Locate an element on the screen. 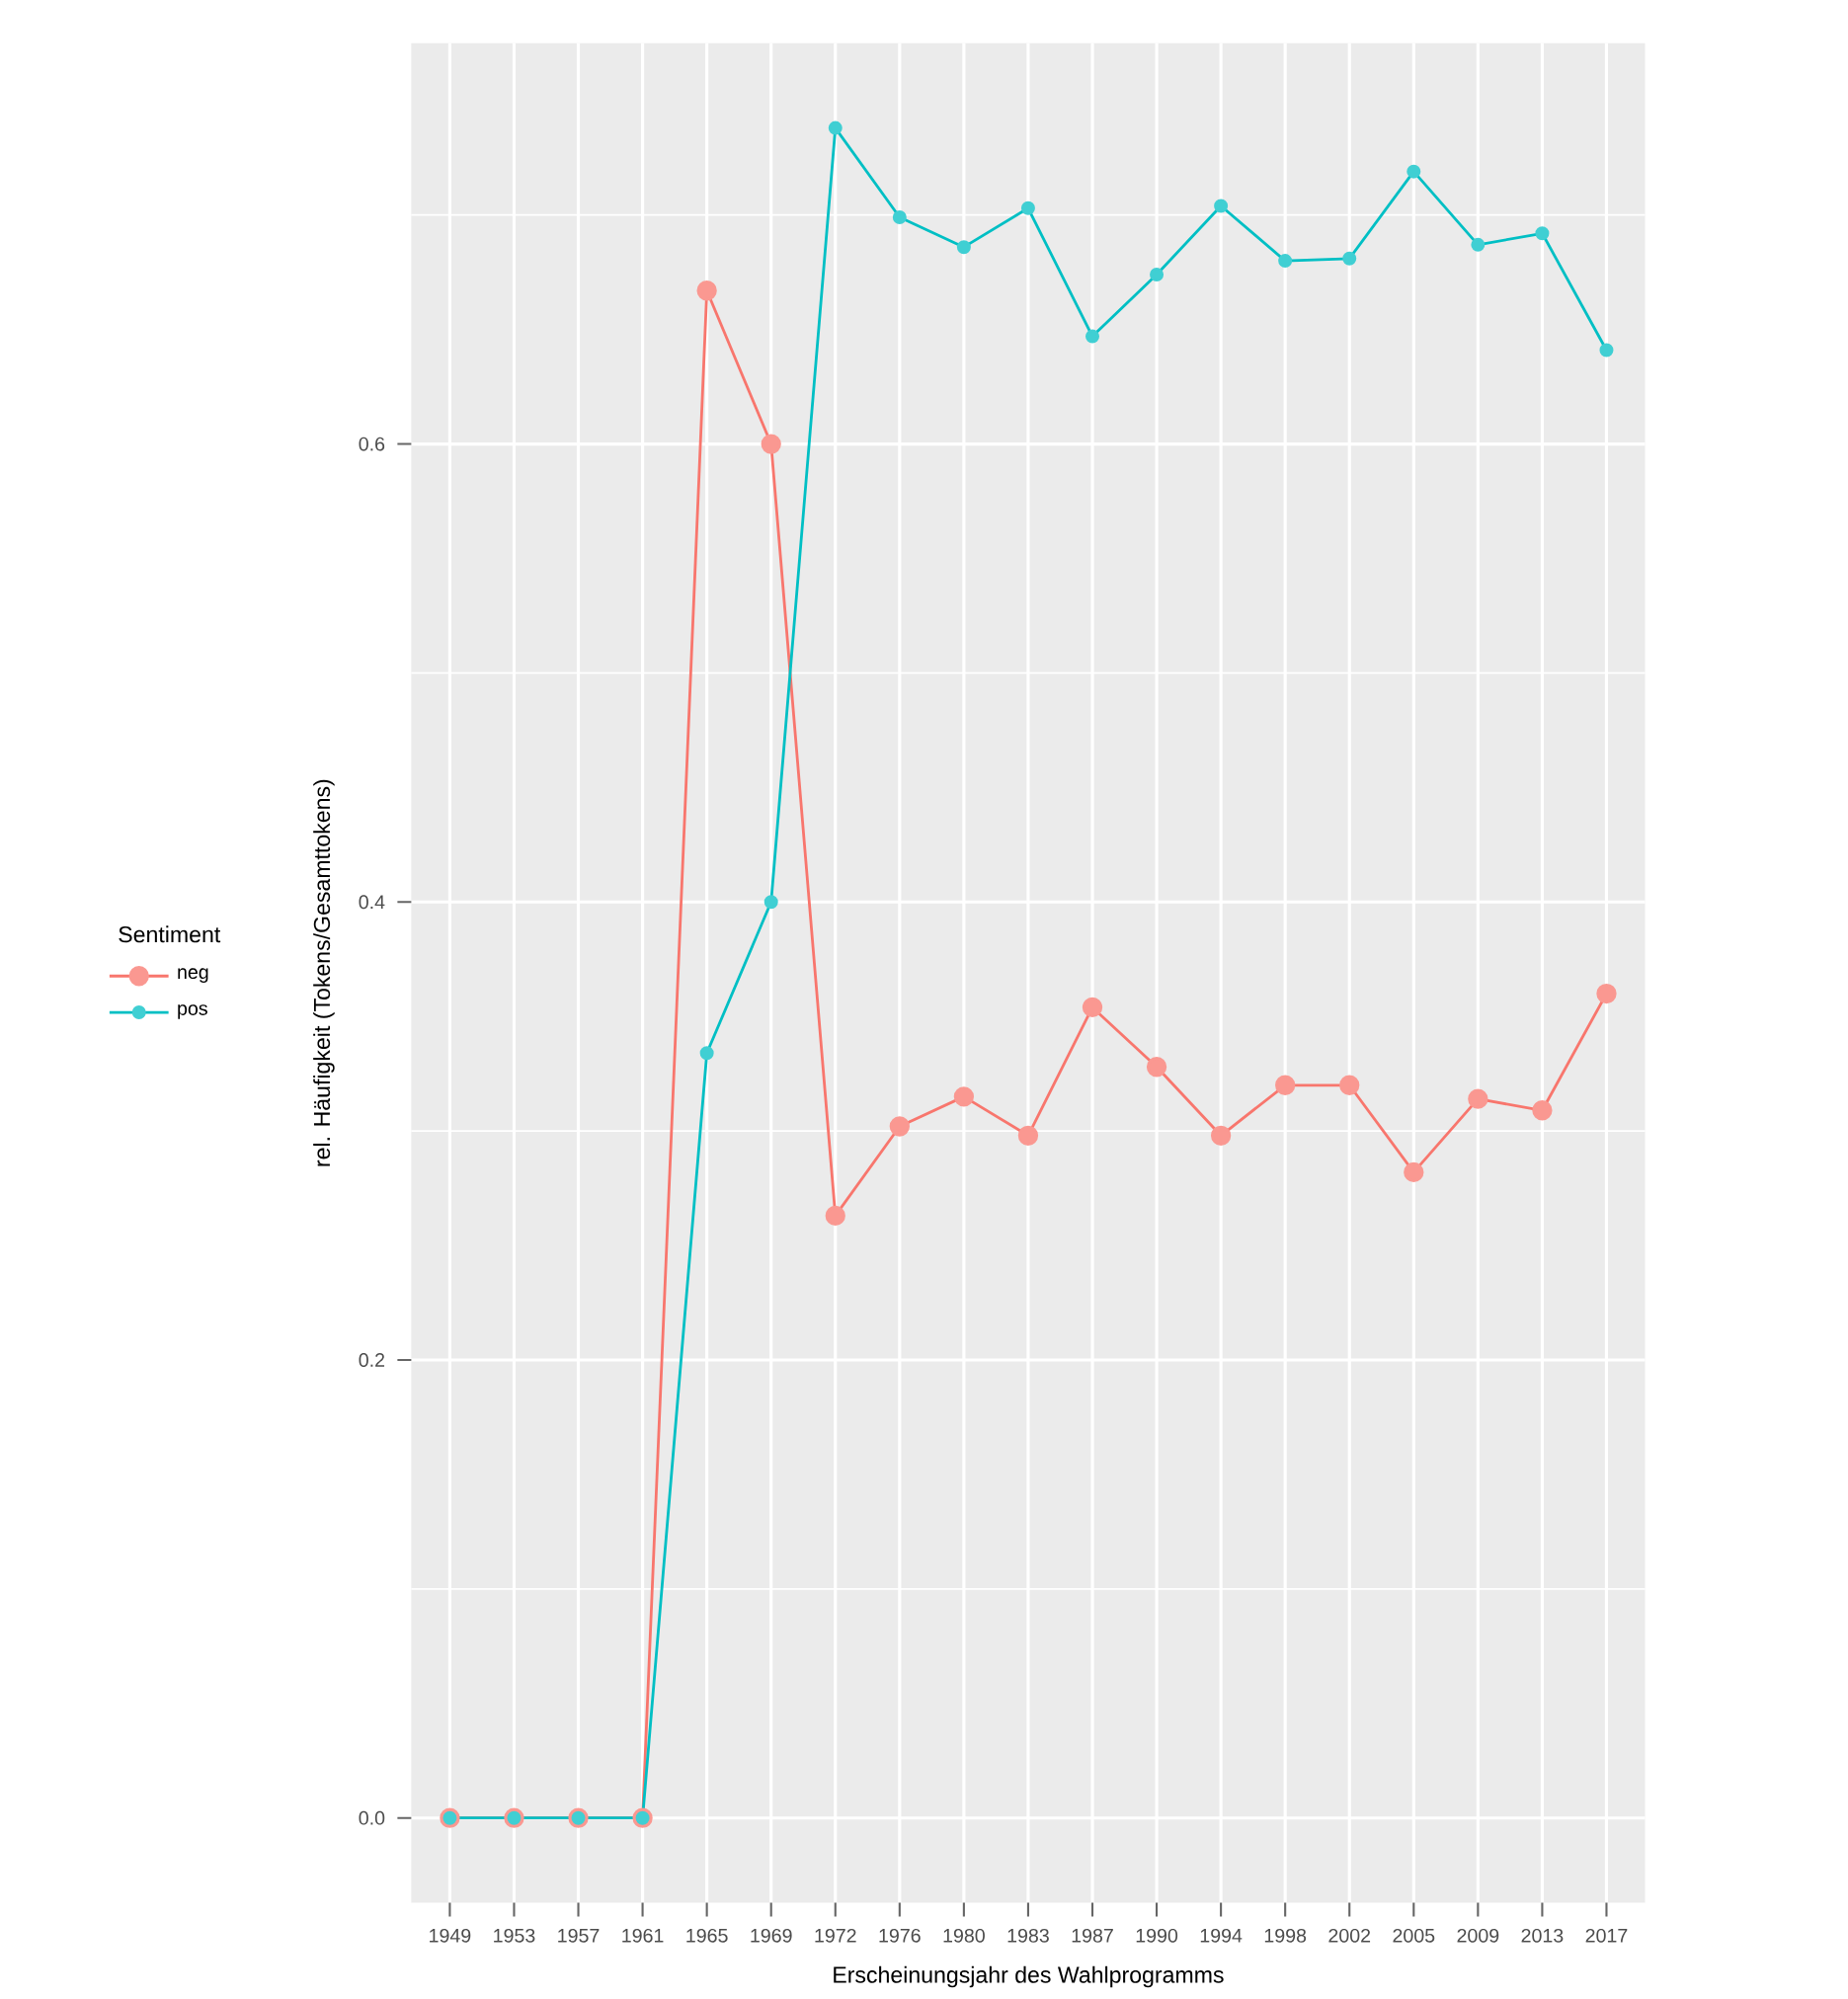  y-axis-title: rel. Häufigkeit (Tokens/Gesamttokens) is located at coordinates (324, 972).